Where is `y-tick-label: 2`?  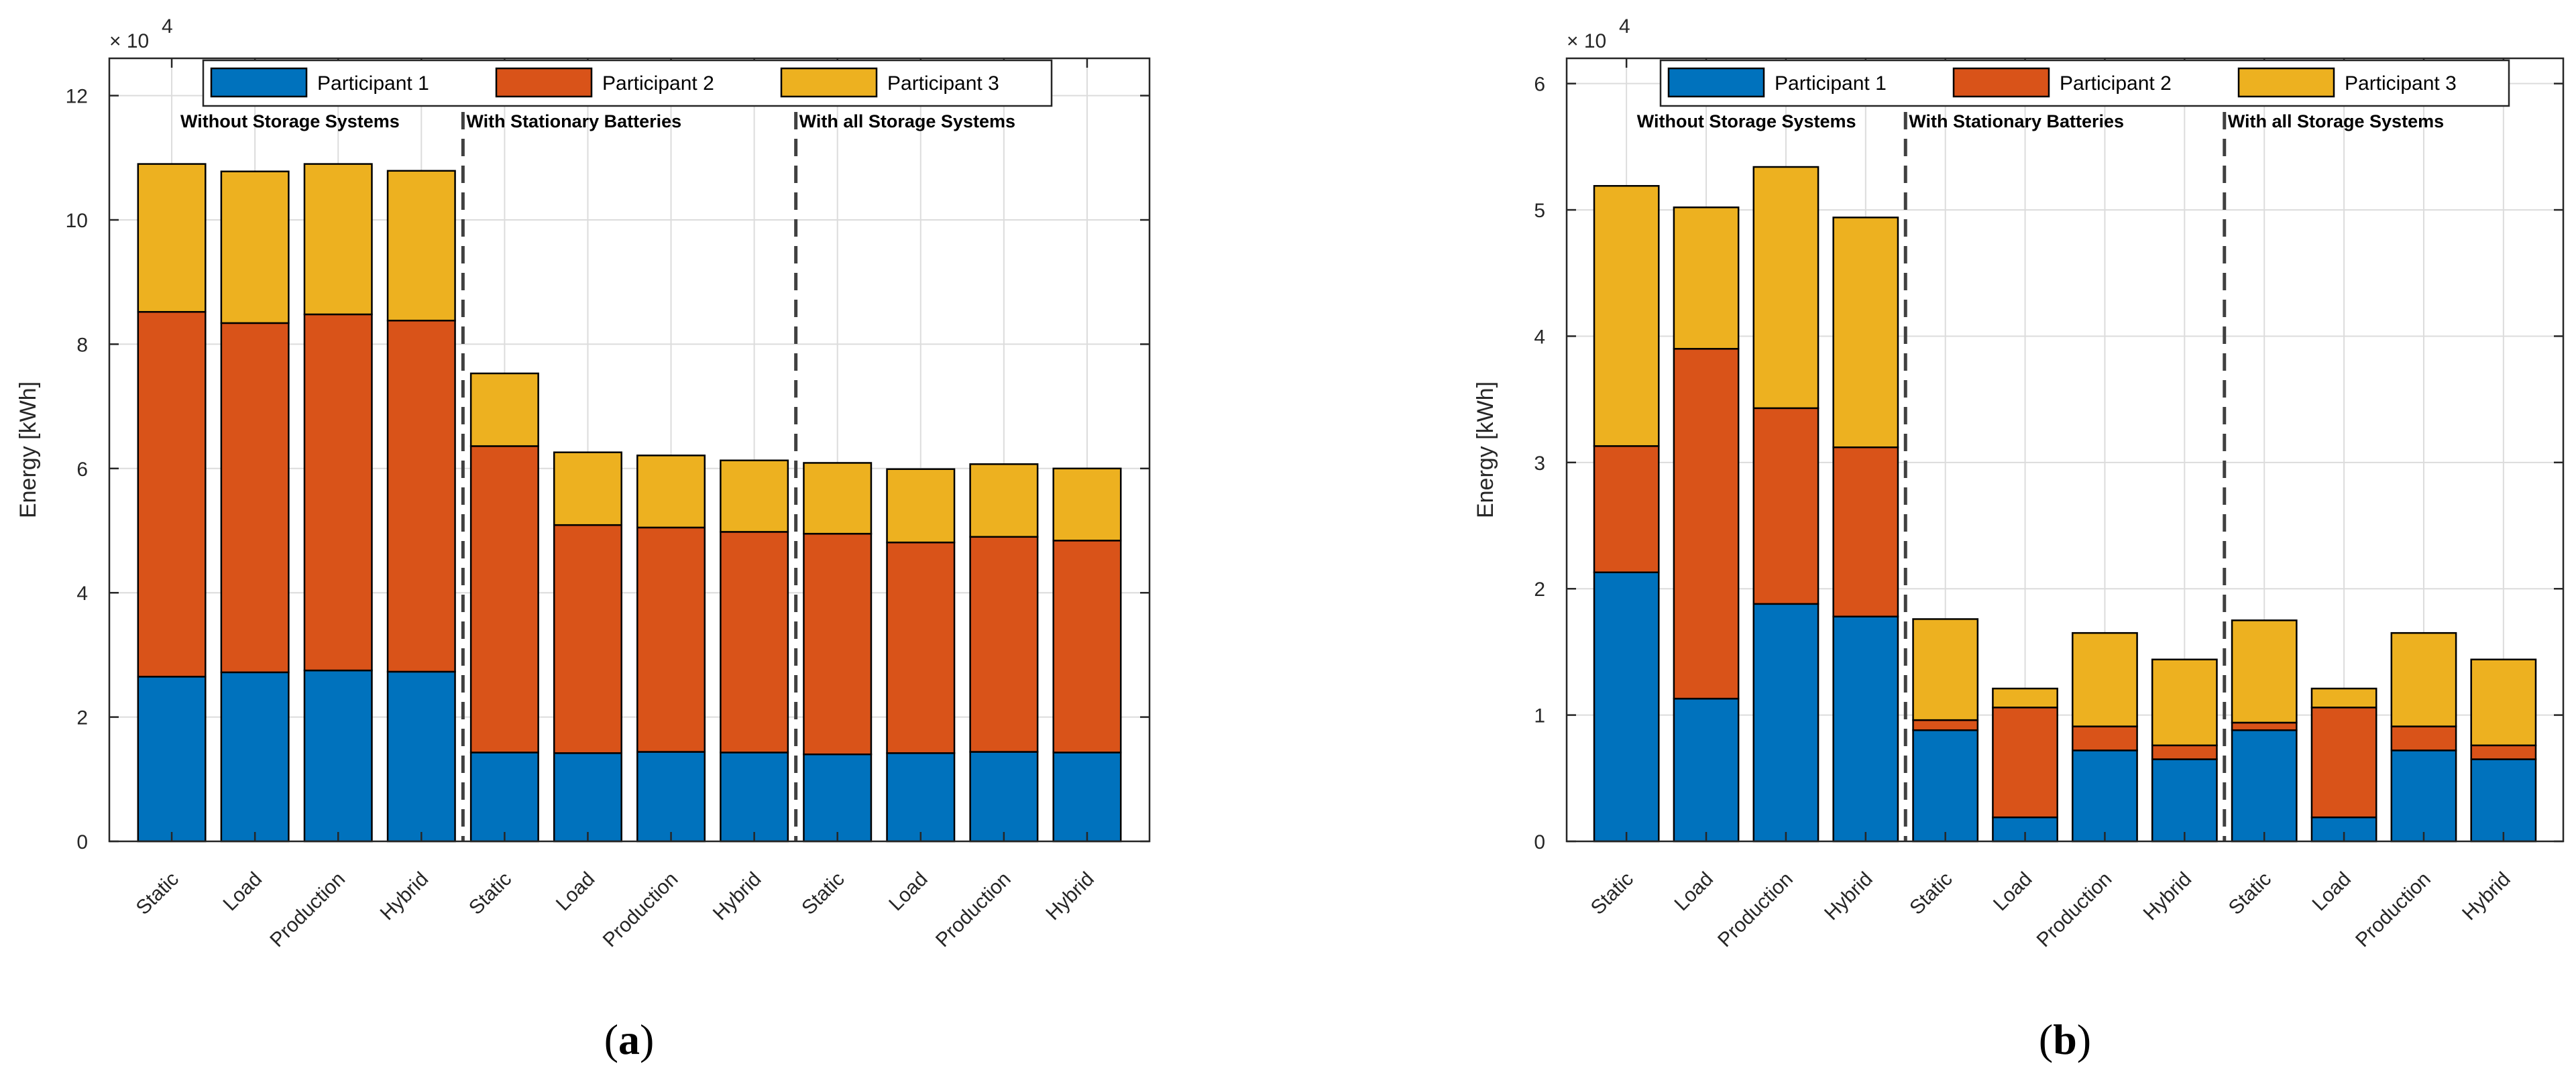 y-tick-label: 2 is located at coordinates (82, 718).